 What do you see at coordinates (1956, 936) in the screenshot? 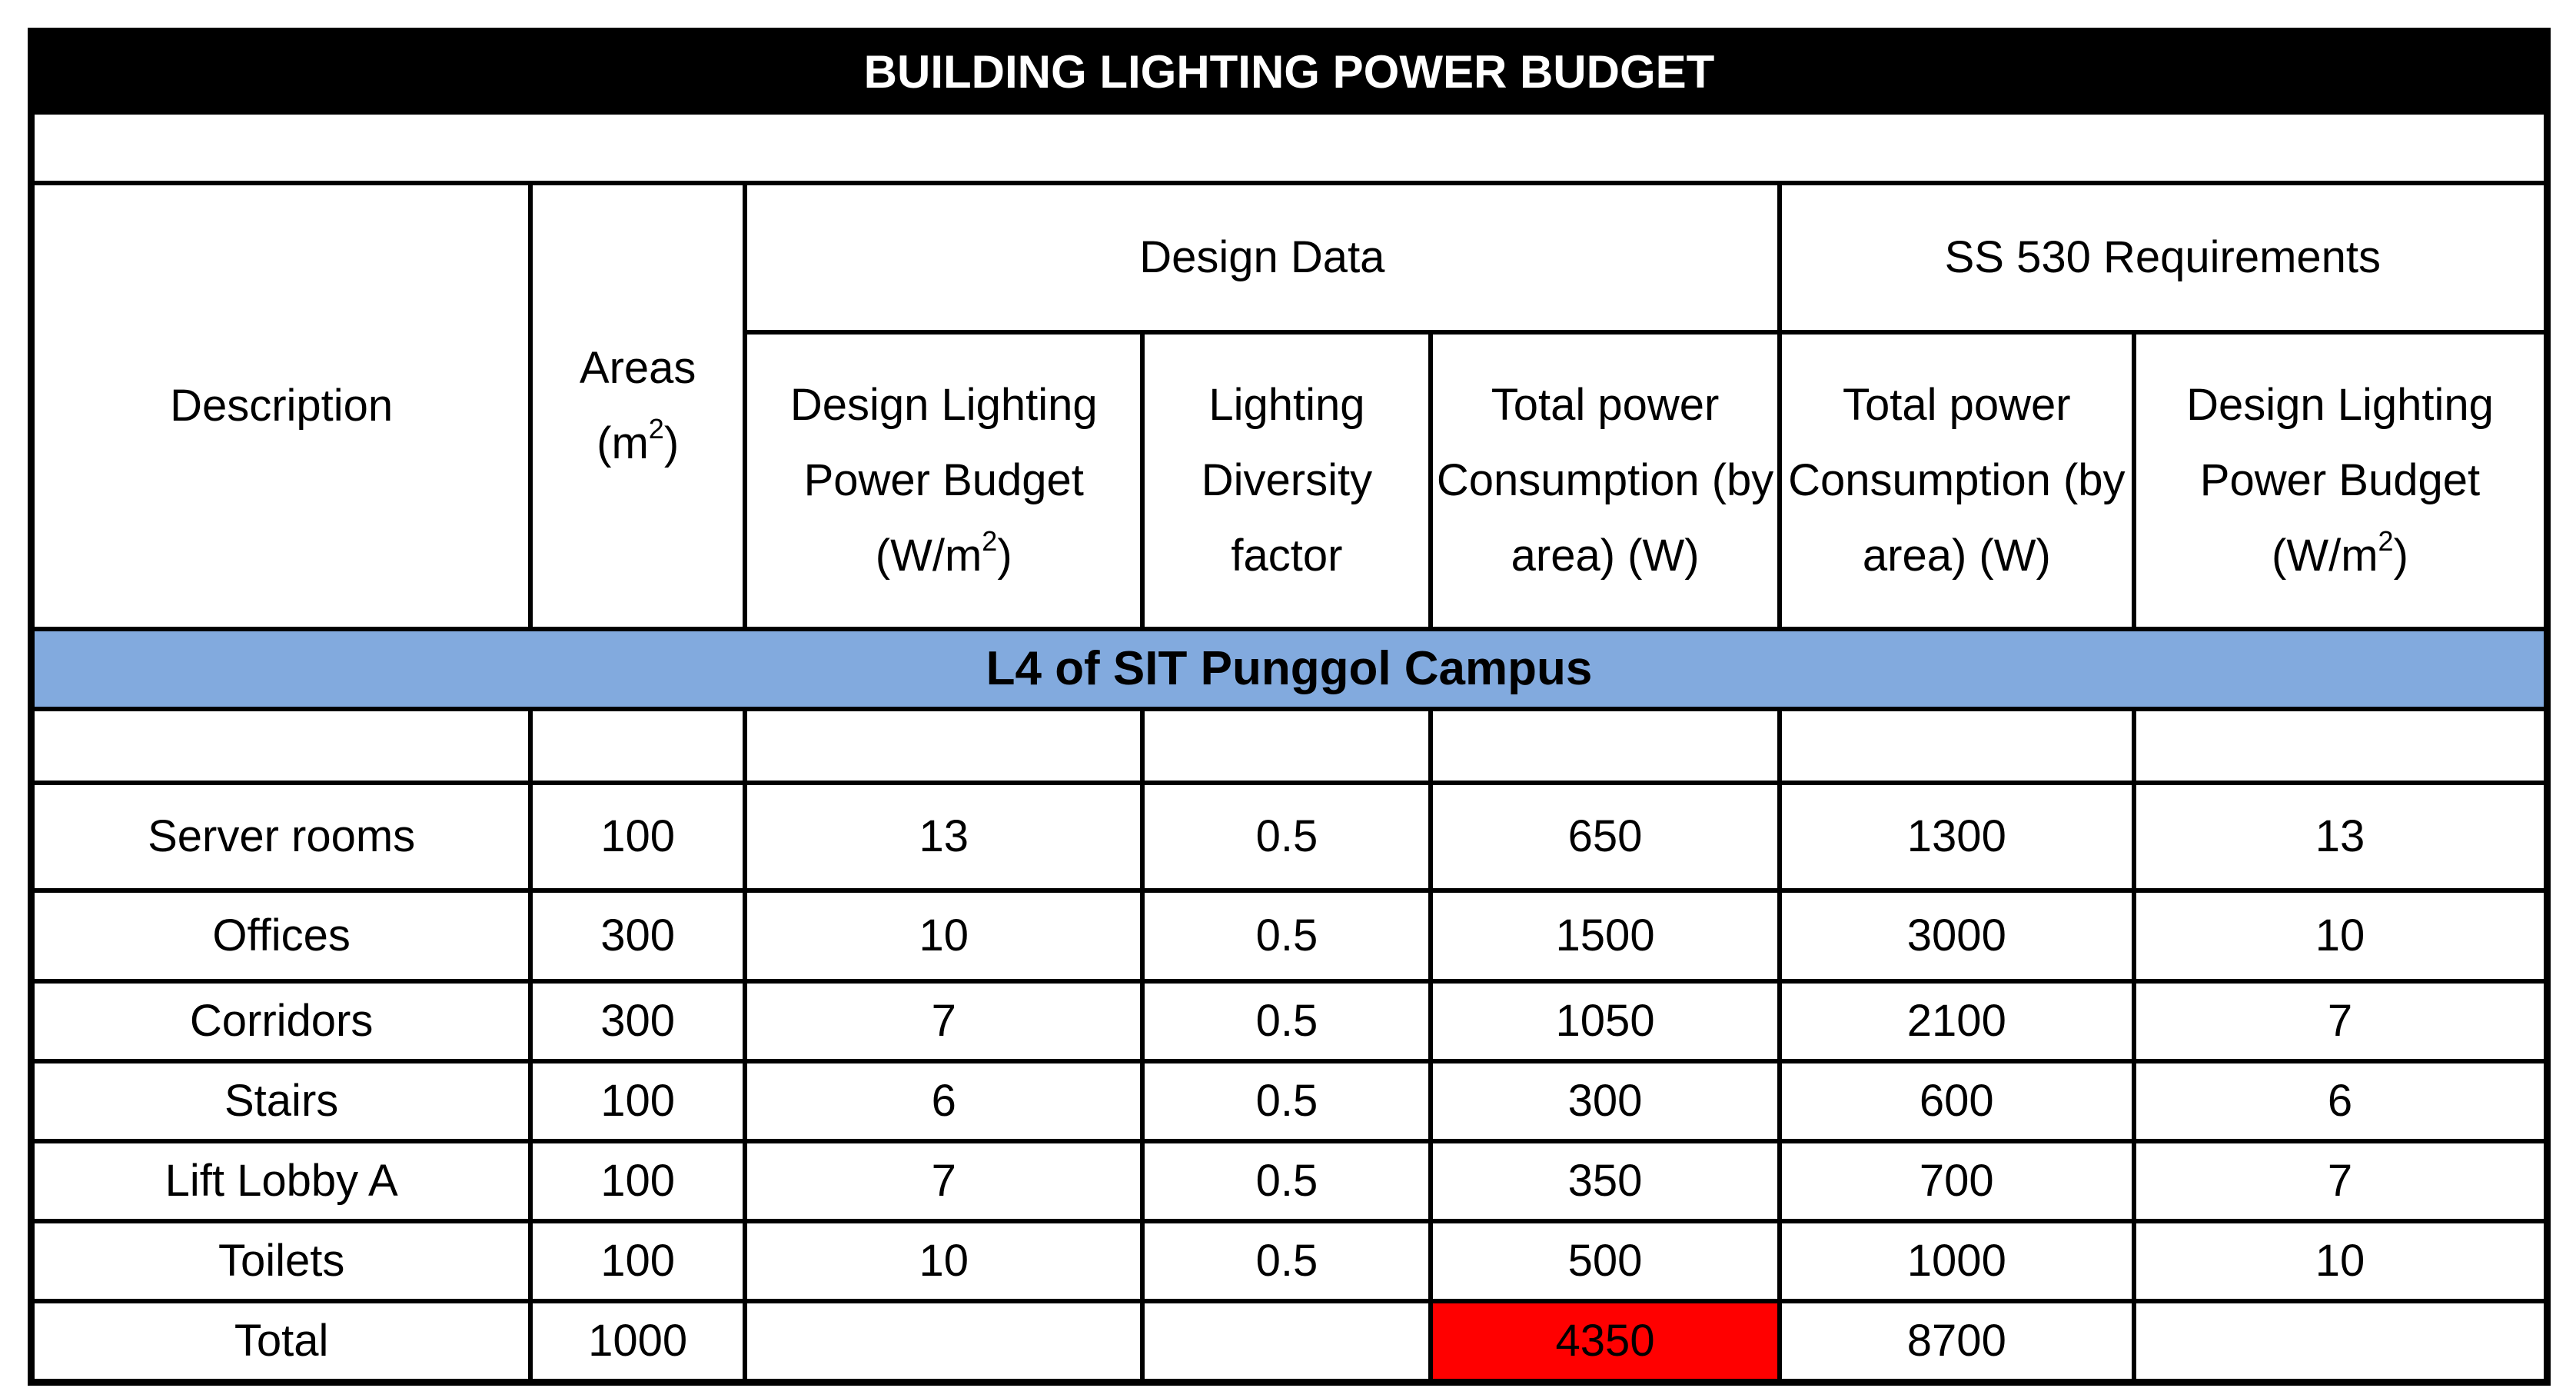
I see `cell-ss-total-power: 3000` at bounding box center [1956, 936].